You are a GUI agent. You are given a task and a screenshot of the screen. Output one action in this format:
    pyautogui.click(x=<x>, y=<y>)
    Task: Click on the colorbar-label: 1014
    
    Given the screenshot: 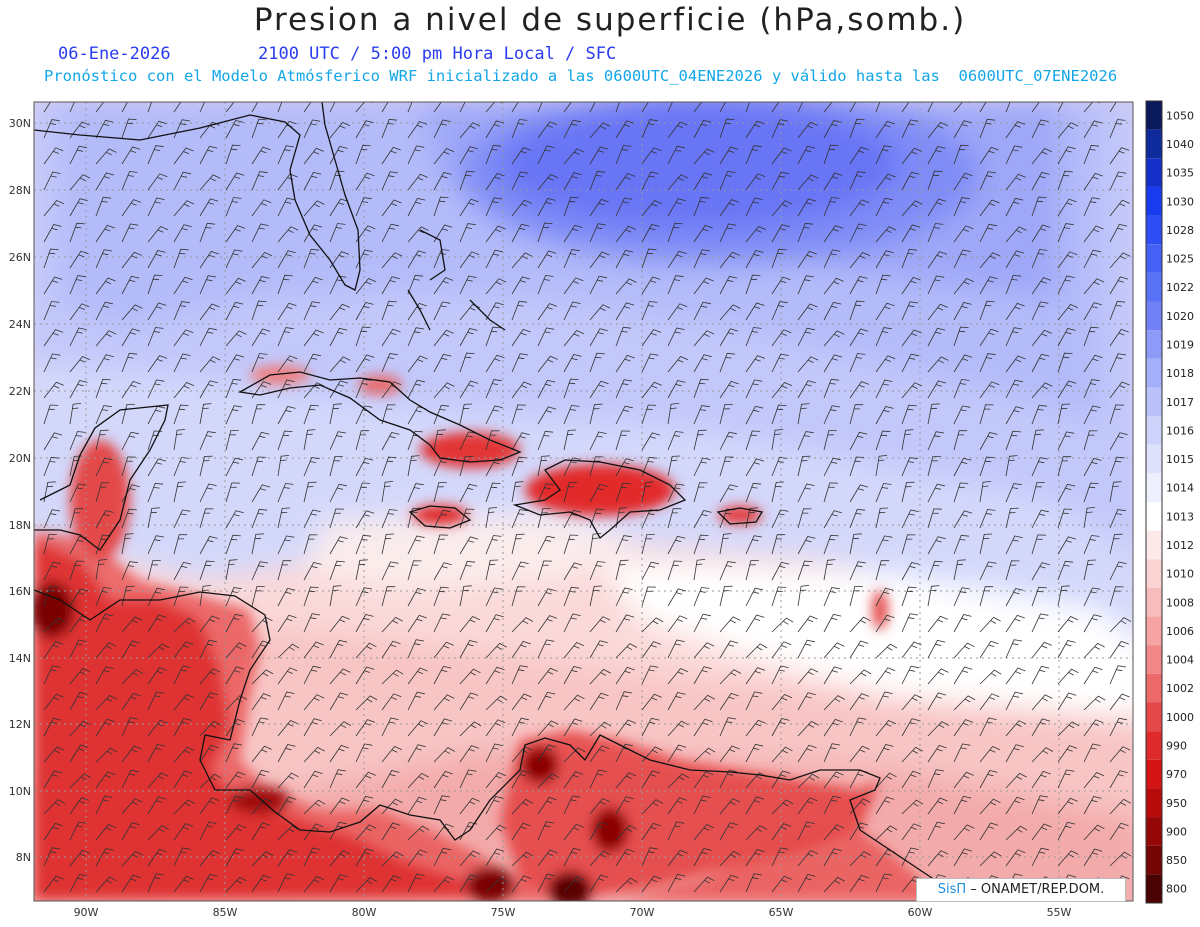 What is the action you would take?
    pyautogui.click(x=1180, y=488)
    